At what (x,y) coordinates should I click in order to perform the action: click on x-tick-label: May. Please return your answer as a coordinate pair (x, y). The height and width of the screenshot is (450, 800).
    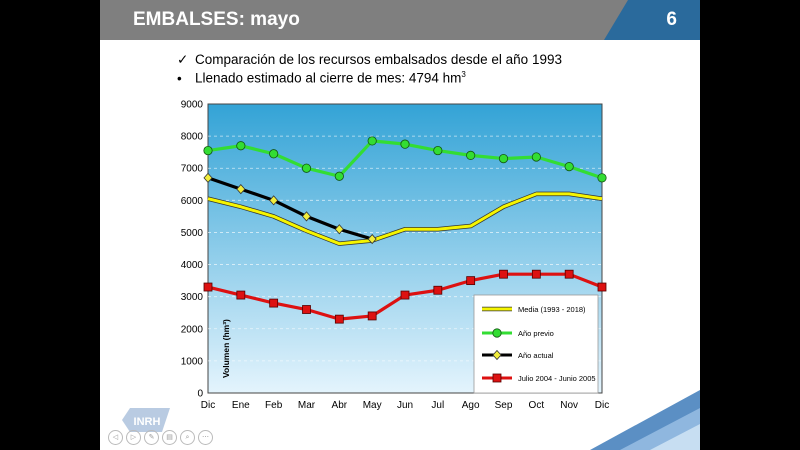
    Looking at the image, I should click on (372, 405).